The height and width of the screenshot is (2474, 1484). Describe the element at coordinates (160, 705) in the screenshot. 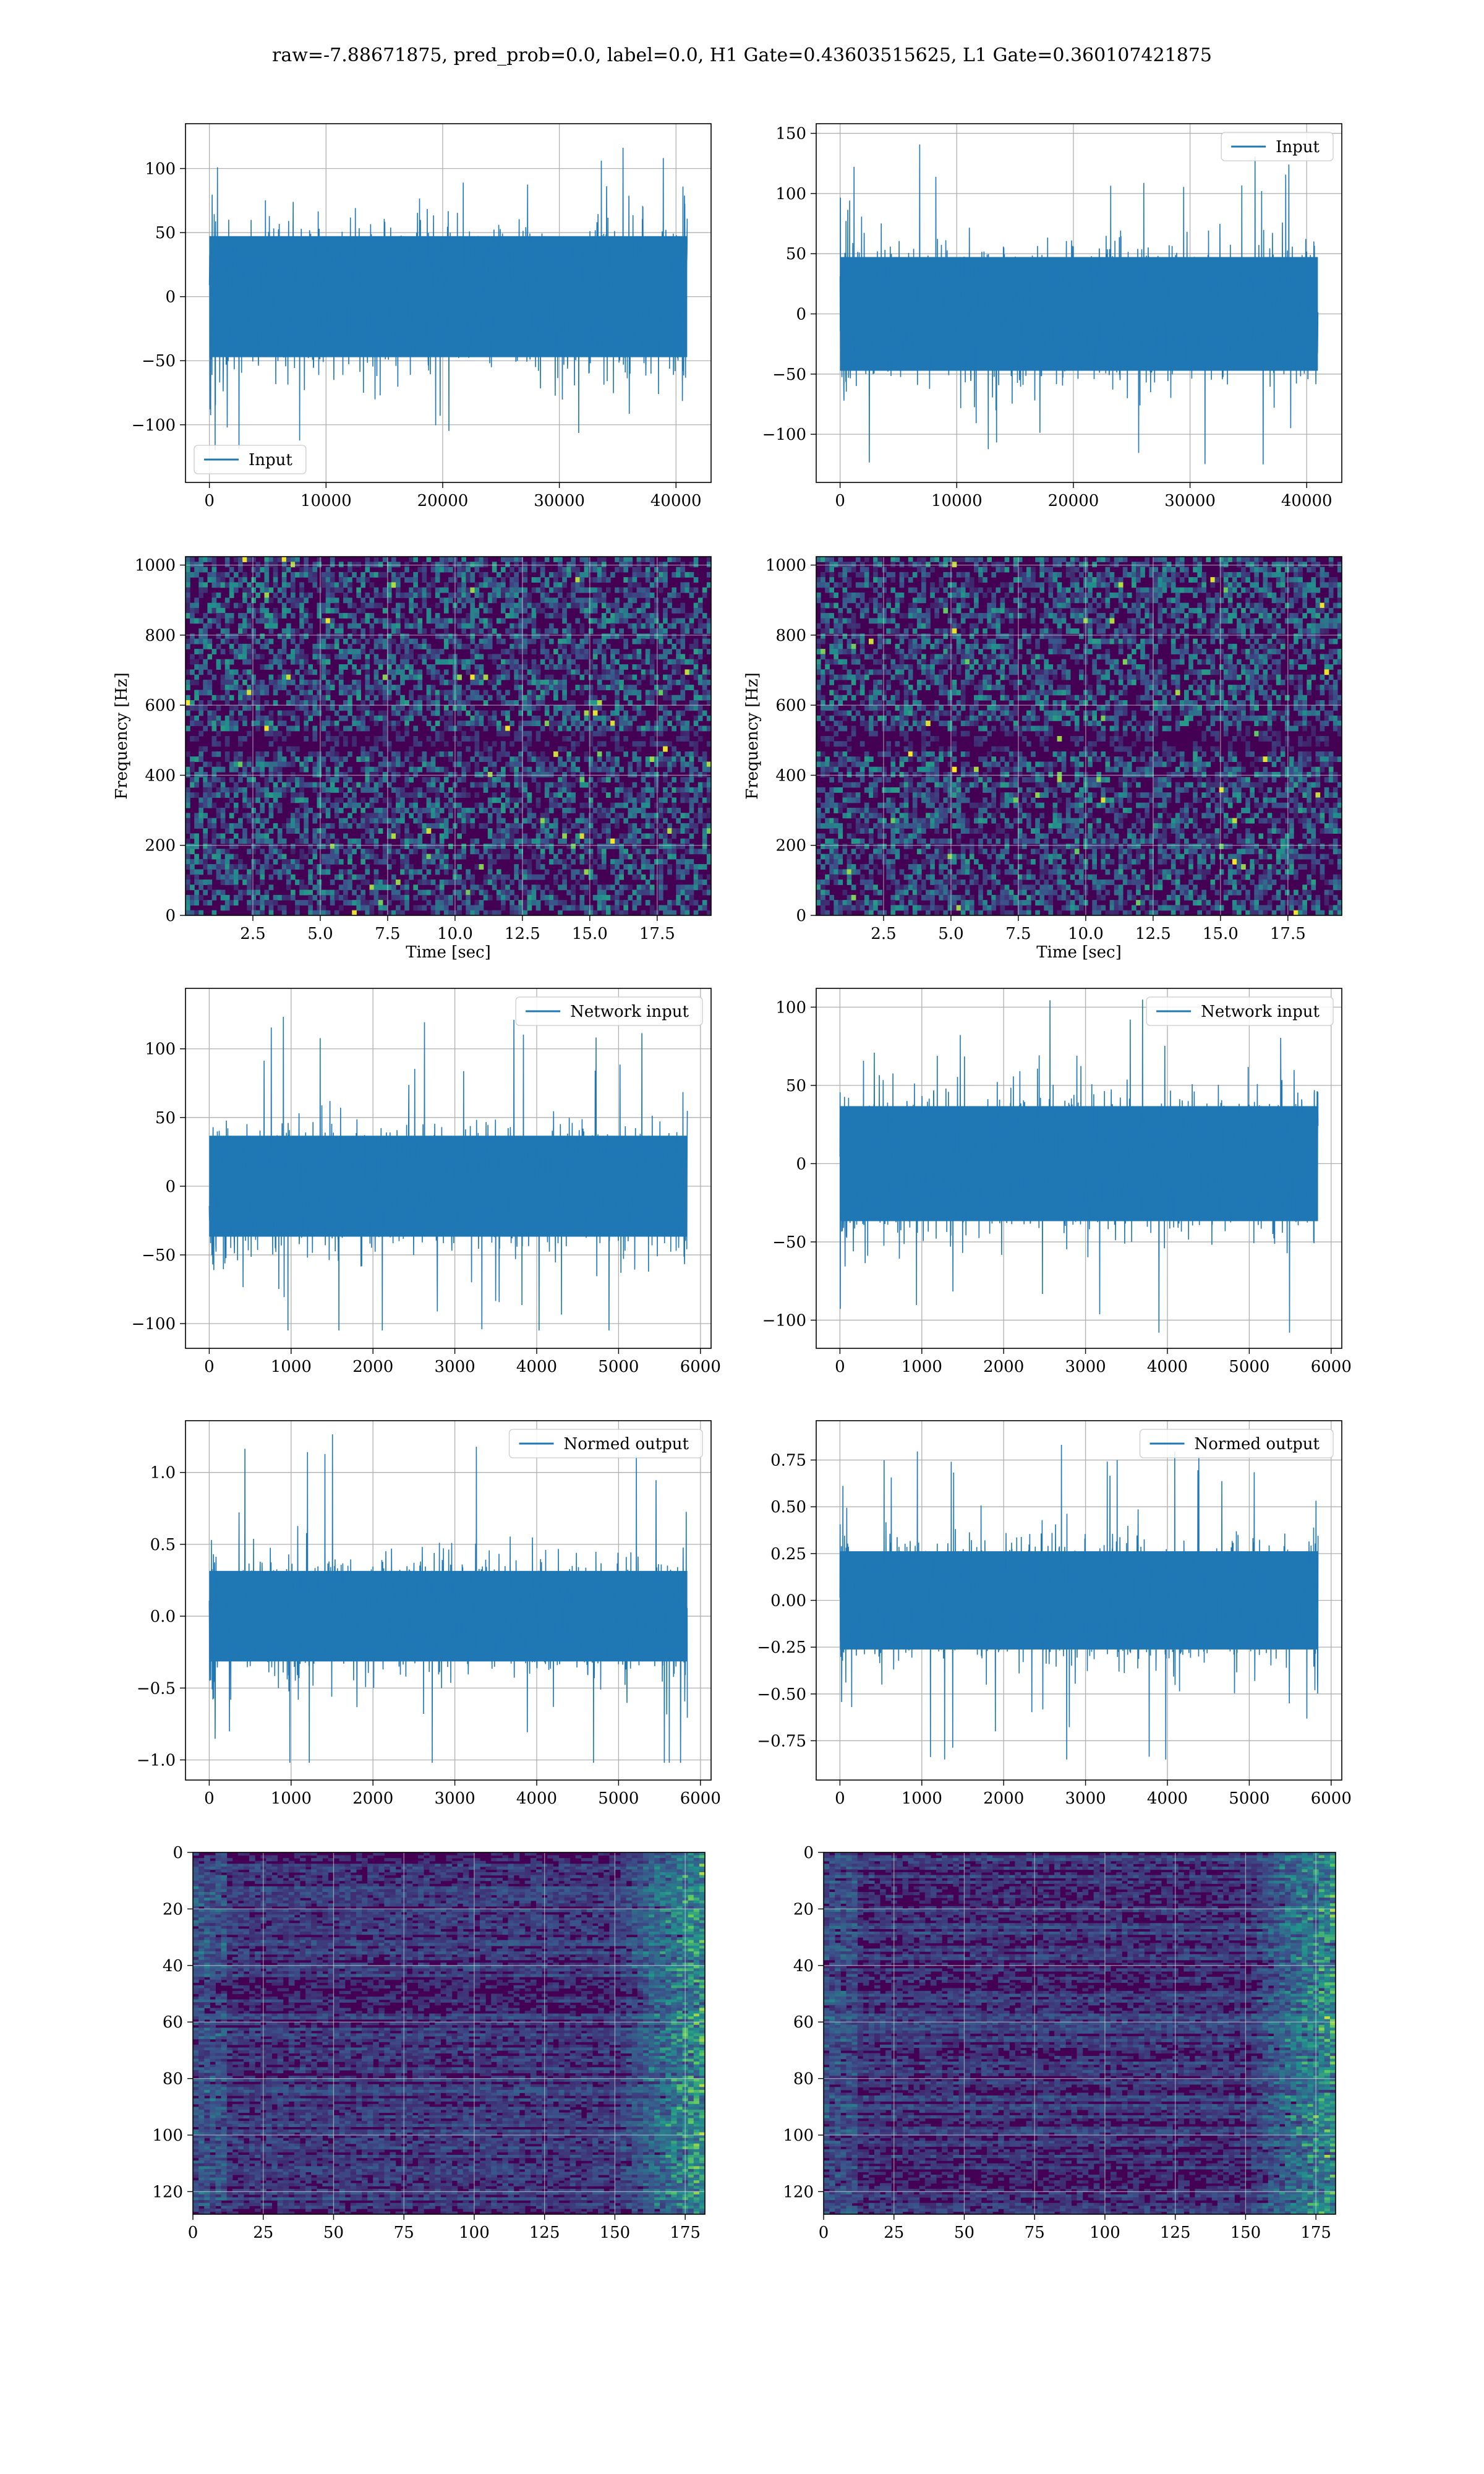

I see `y-tick-label: 600` at that location.